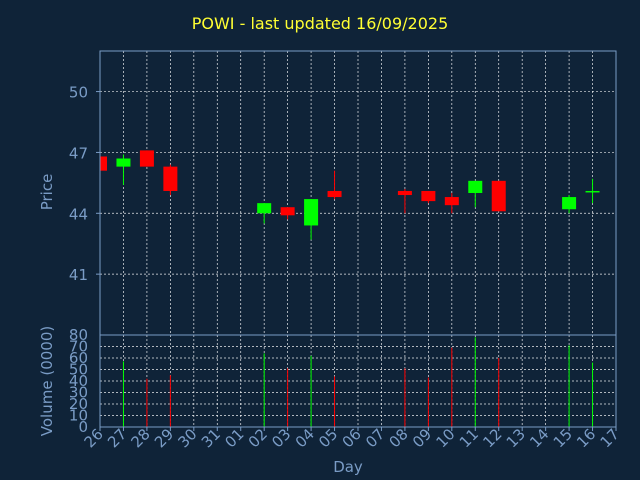 The image size is (640, 480). What do you see at coordinates (141, 438) in the screenshot?
I see `x-tick-label: 28` at bounding box center [141, 438].